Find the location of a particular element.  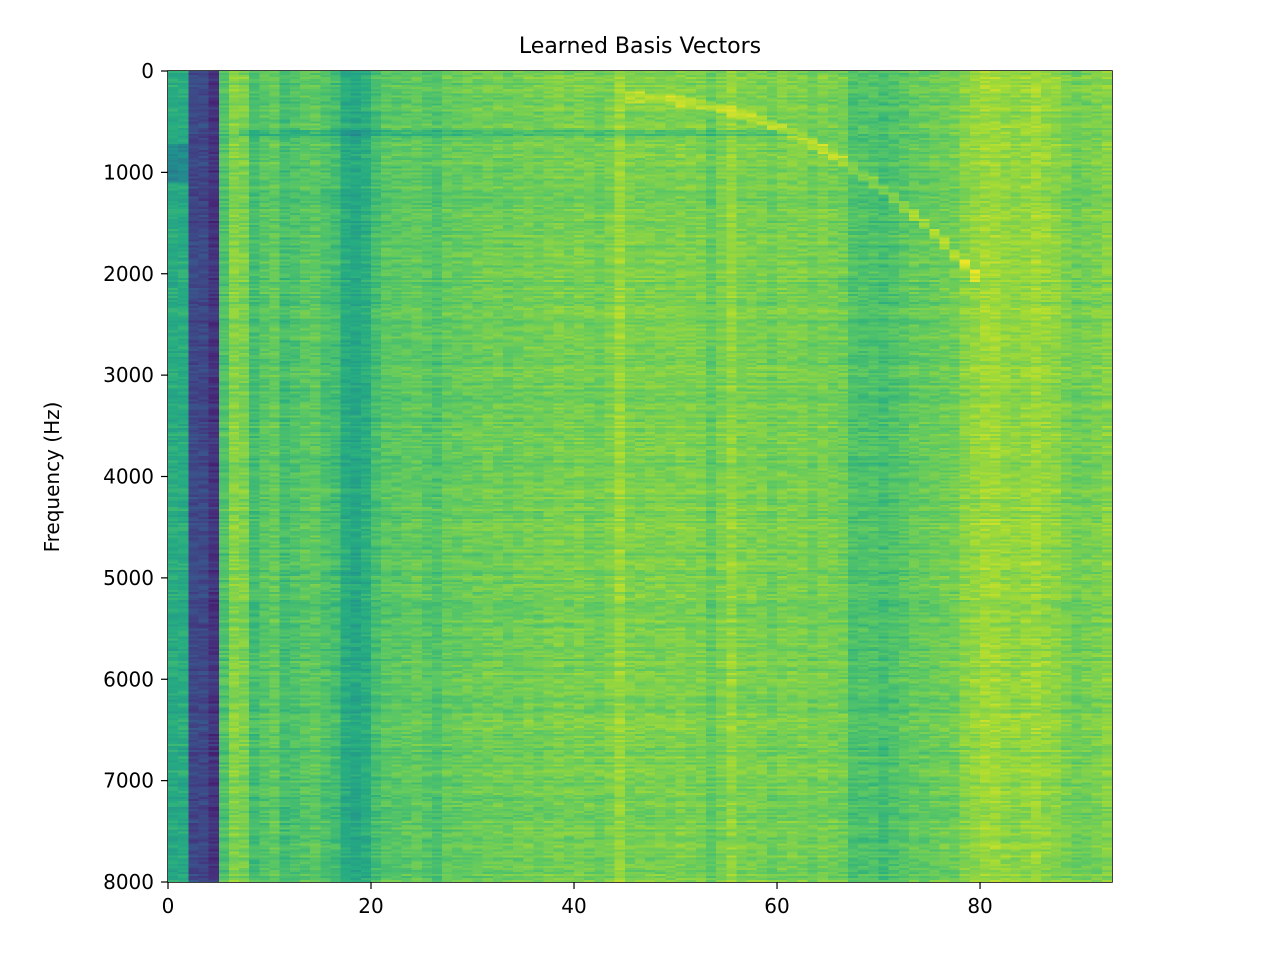

x-tick-label: 40 is located at coordinates (573, 906).